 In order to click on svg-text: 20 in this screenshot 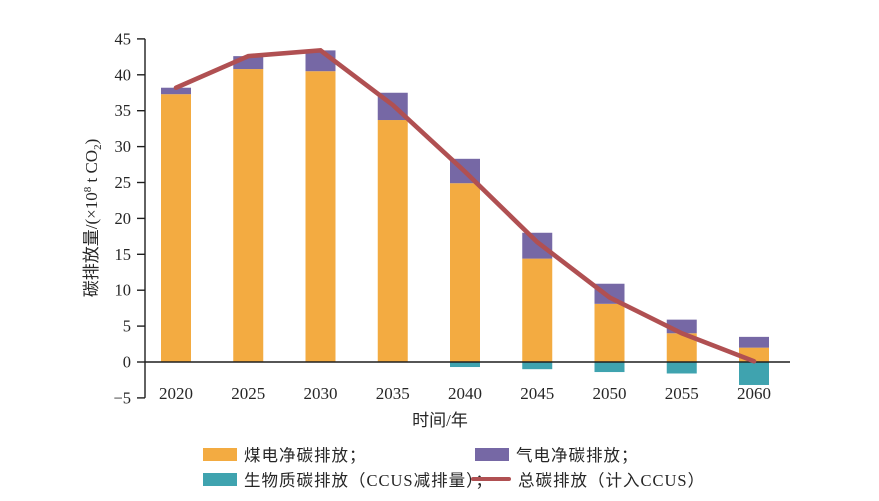, I will do `click(123, 218)`.